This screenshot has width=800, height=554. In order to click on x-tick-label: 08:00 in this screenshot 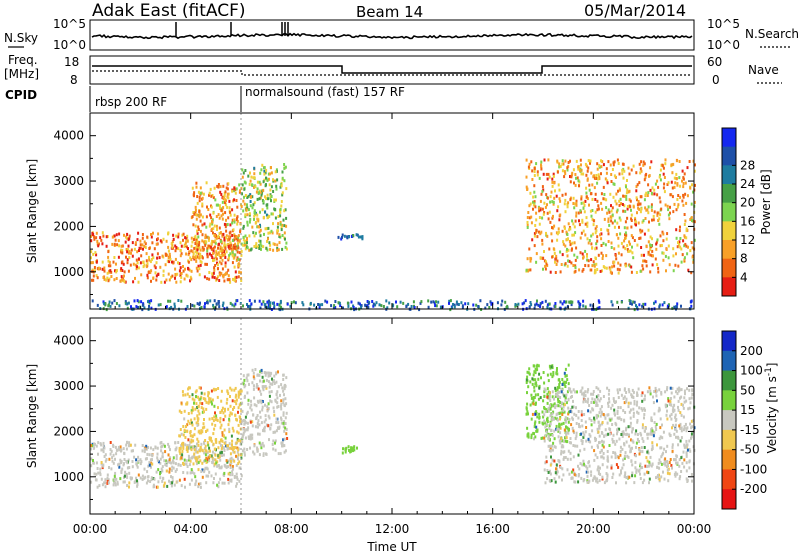, I will do `click(291, 529)`.